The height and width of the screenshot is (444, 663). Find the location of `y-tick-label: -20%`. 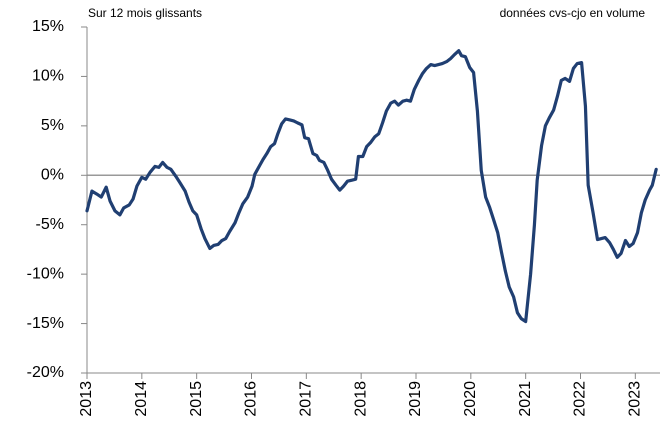

y-tick-label: -20% is located at coordinates (45, 372).